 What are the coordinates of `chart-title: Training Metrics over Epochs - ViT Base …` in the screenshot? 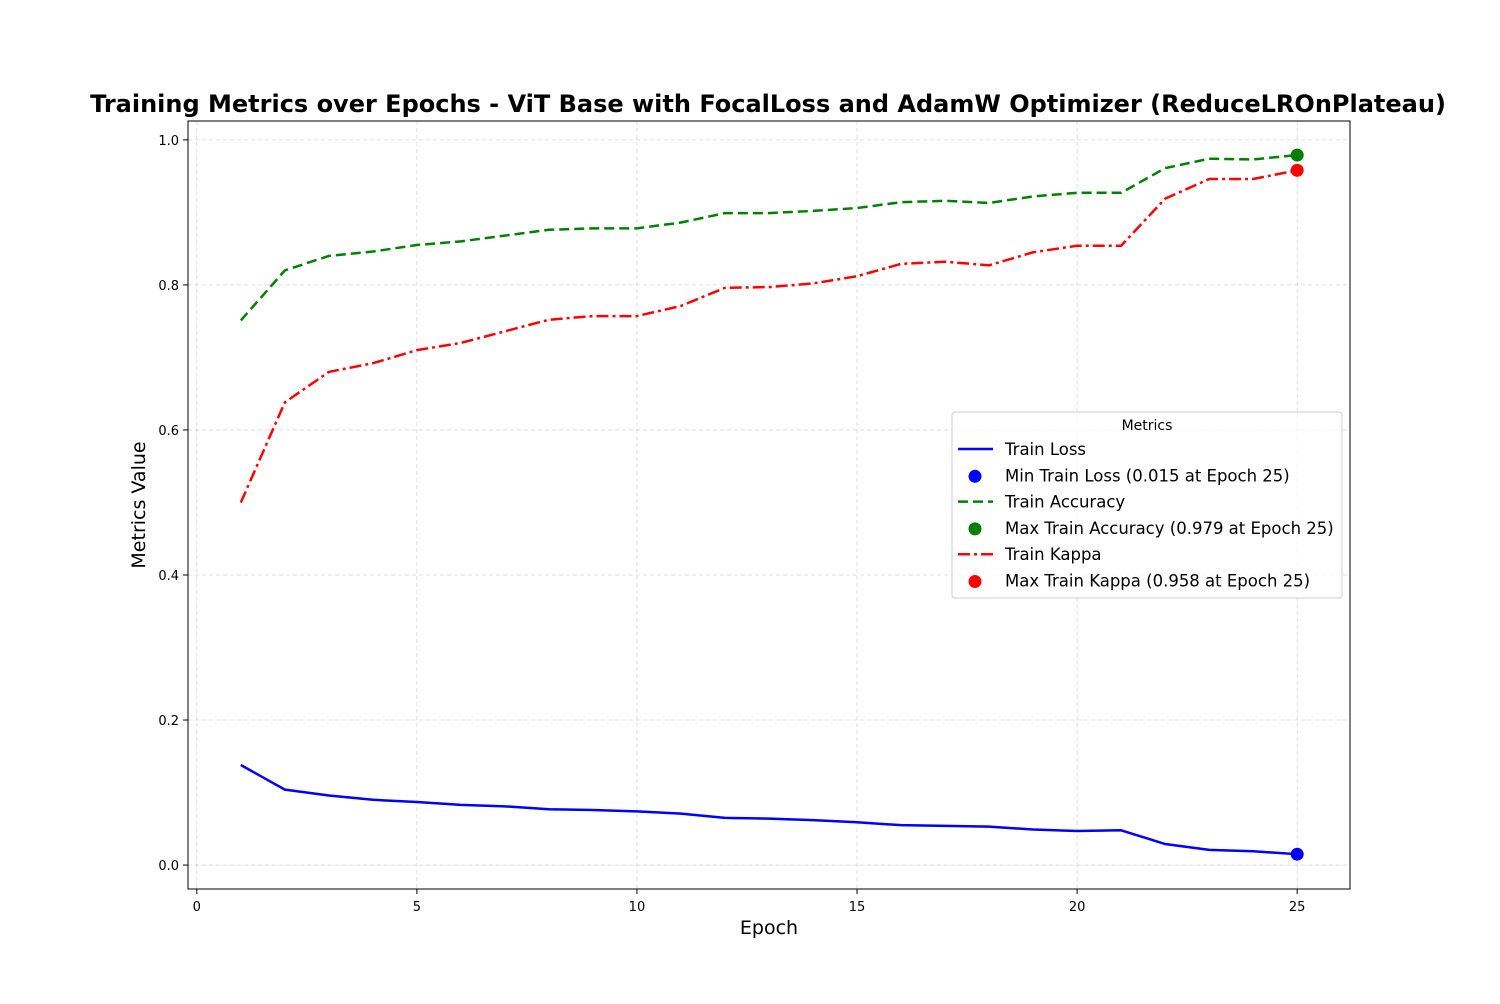 It's located at (768, 104).